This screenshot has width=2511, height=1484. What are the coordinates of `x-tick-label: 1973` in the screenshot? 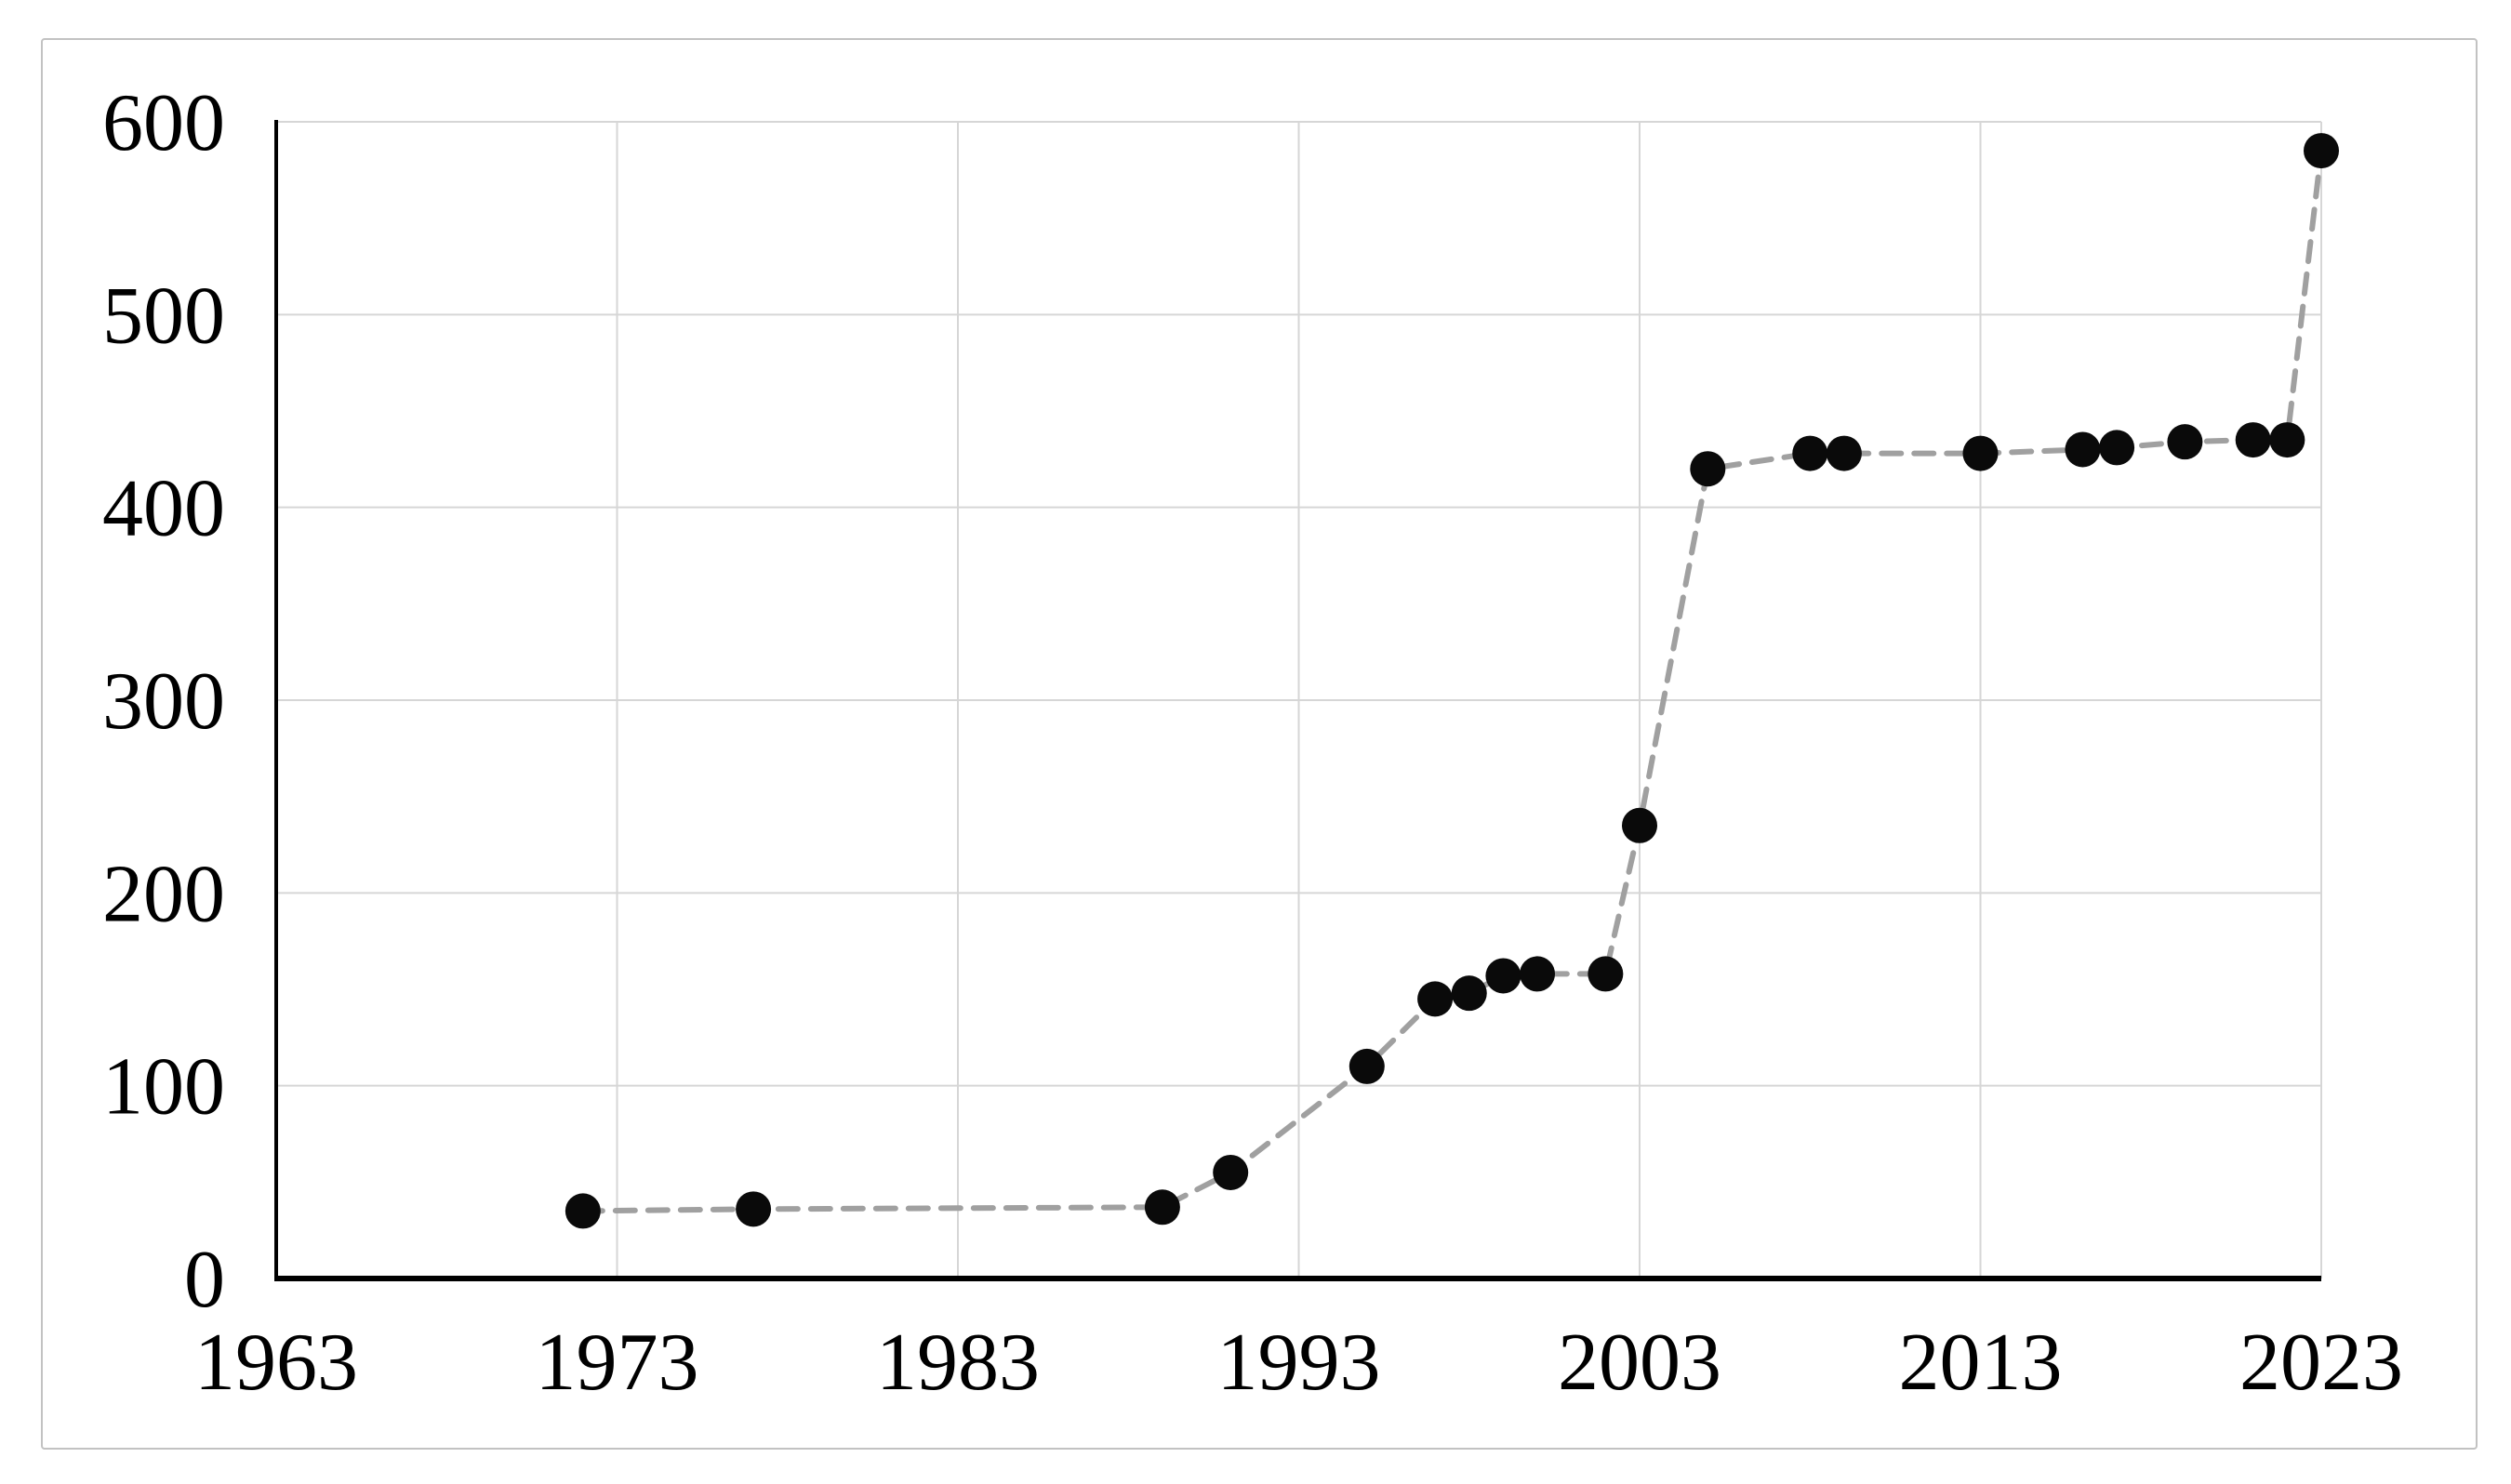 It's located at (617, 1363).